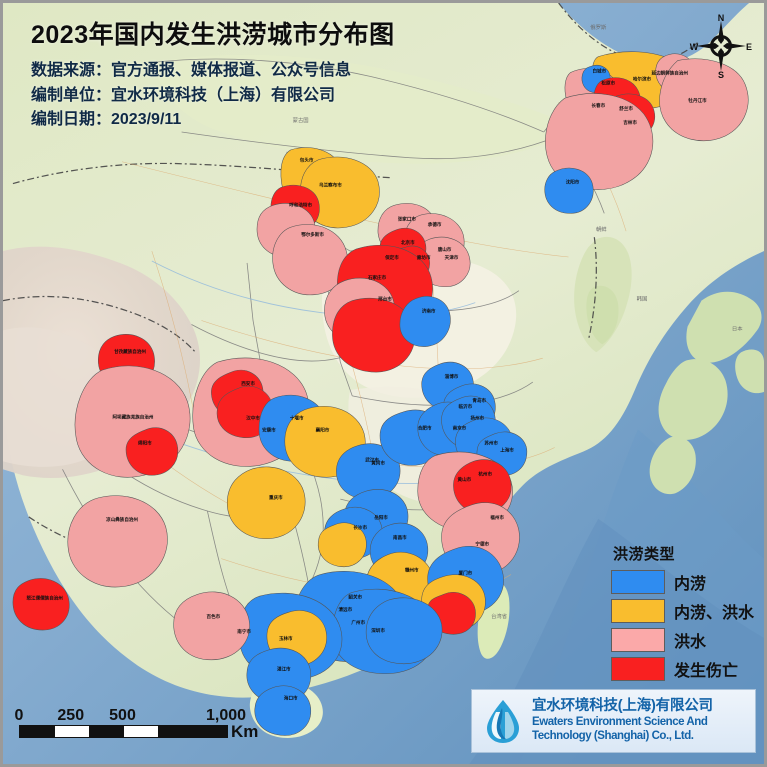 The height and width of the screenshot is (767, 767). What do you see at coordinates (291, 698) in the screenshot?
I see `region-label-61: 海口市` at bounding box center [291, 698].